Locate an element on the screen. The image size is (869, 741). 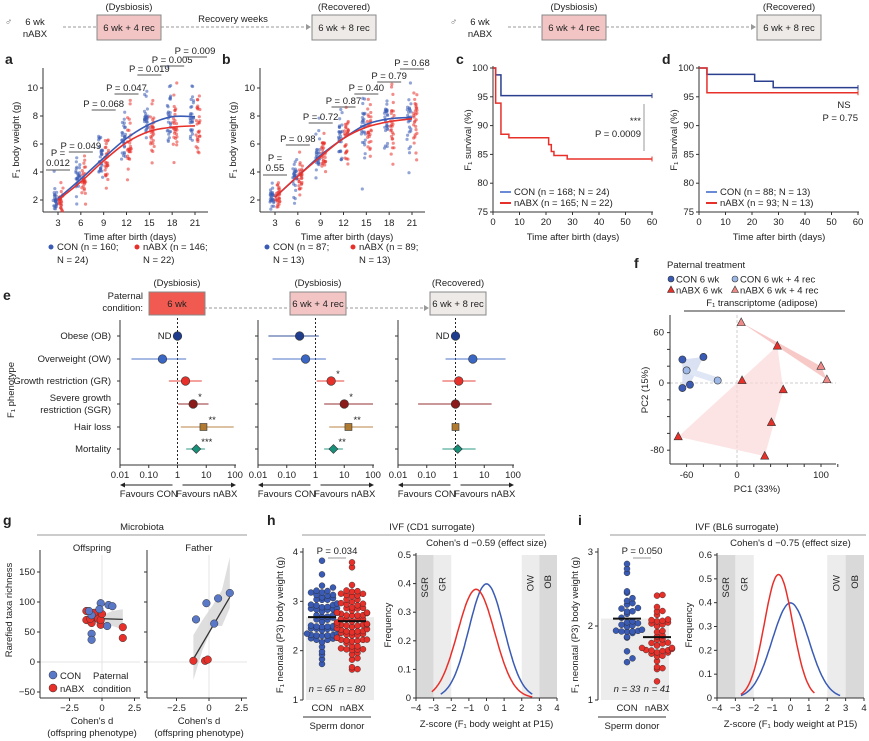
arrow-left-icon is located at coordinates (260, 485).